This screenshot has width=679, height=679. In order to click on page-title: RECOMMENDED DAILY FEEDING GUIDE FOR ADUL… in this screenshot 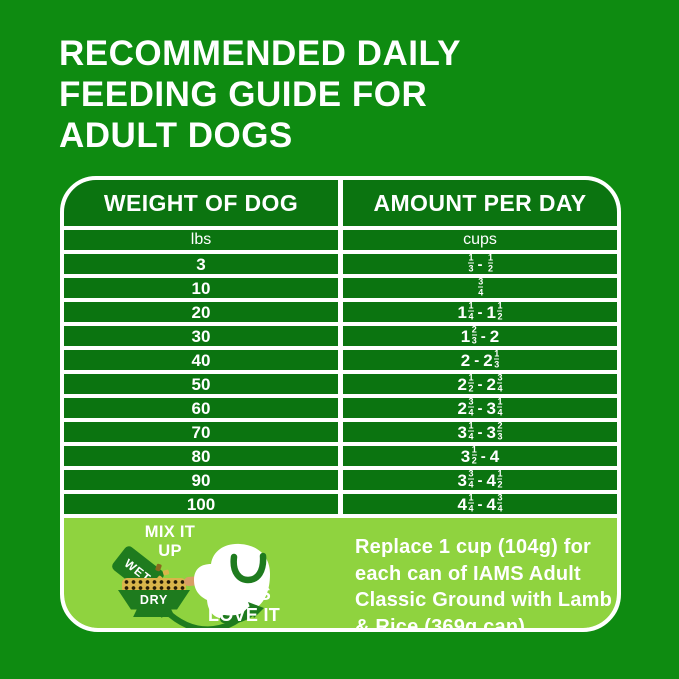, I will do `click(260, 94)`.